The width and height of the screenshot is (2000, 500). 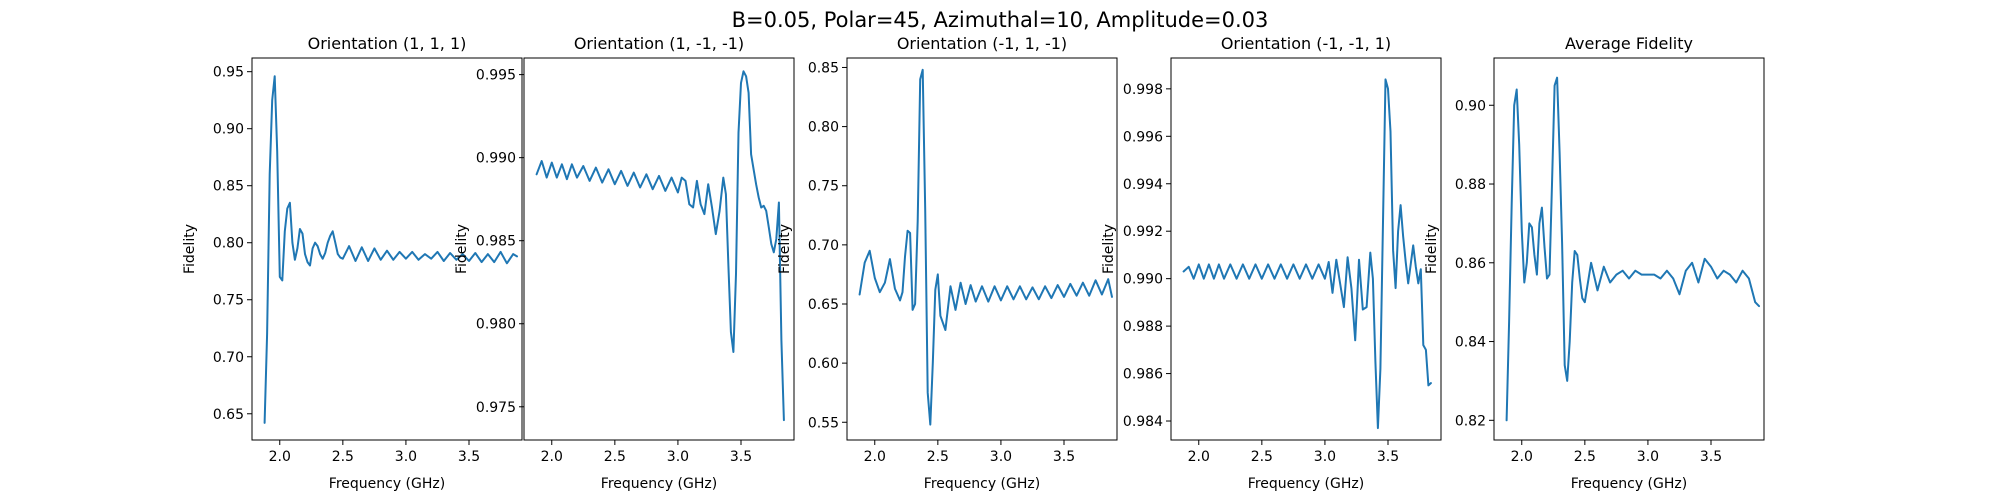 I want to click on y-tick-label: 0.86, so click(x=1470, y=264).